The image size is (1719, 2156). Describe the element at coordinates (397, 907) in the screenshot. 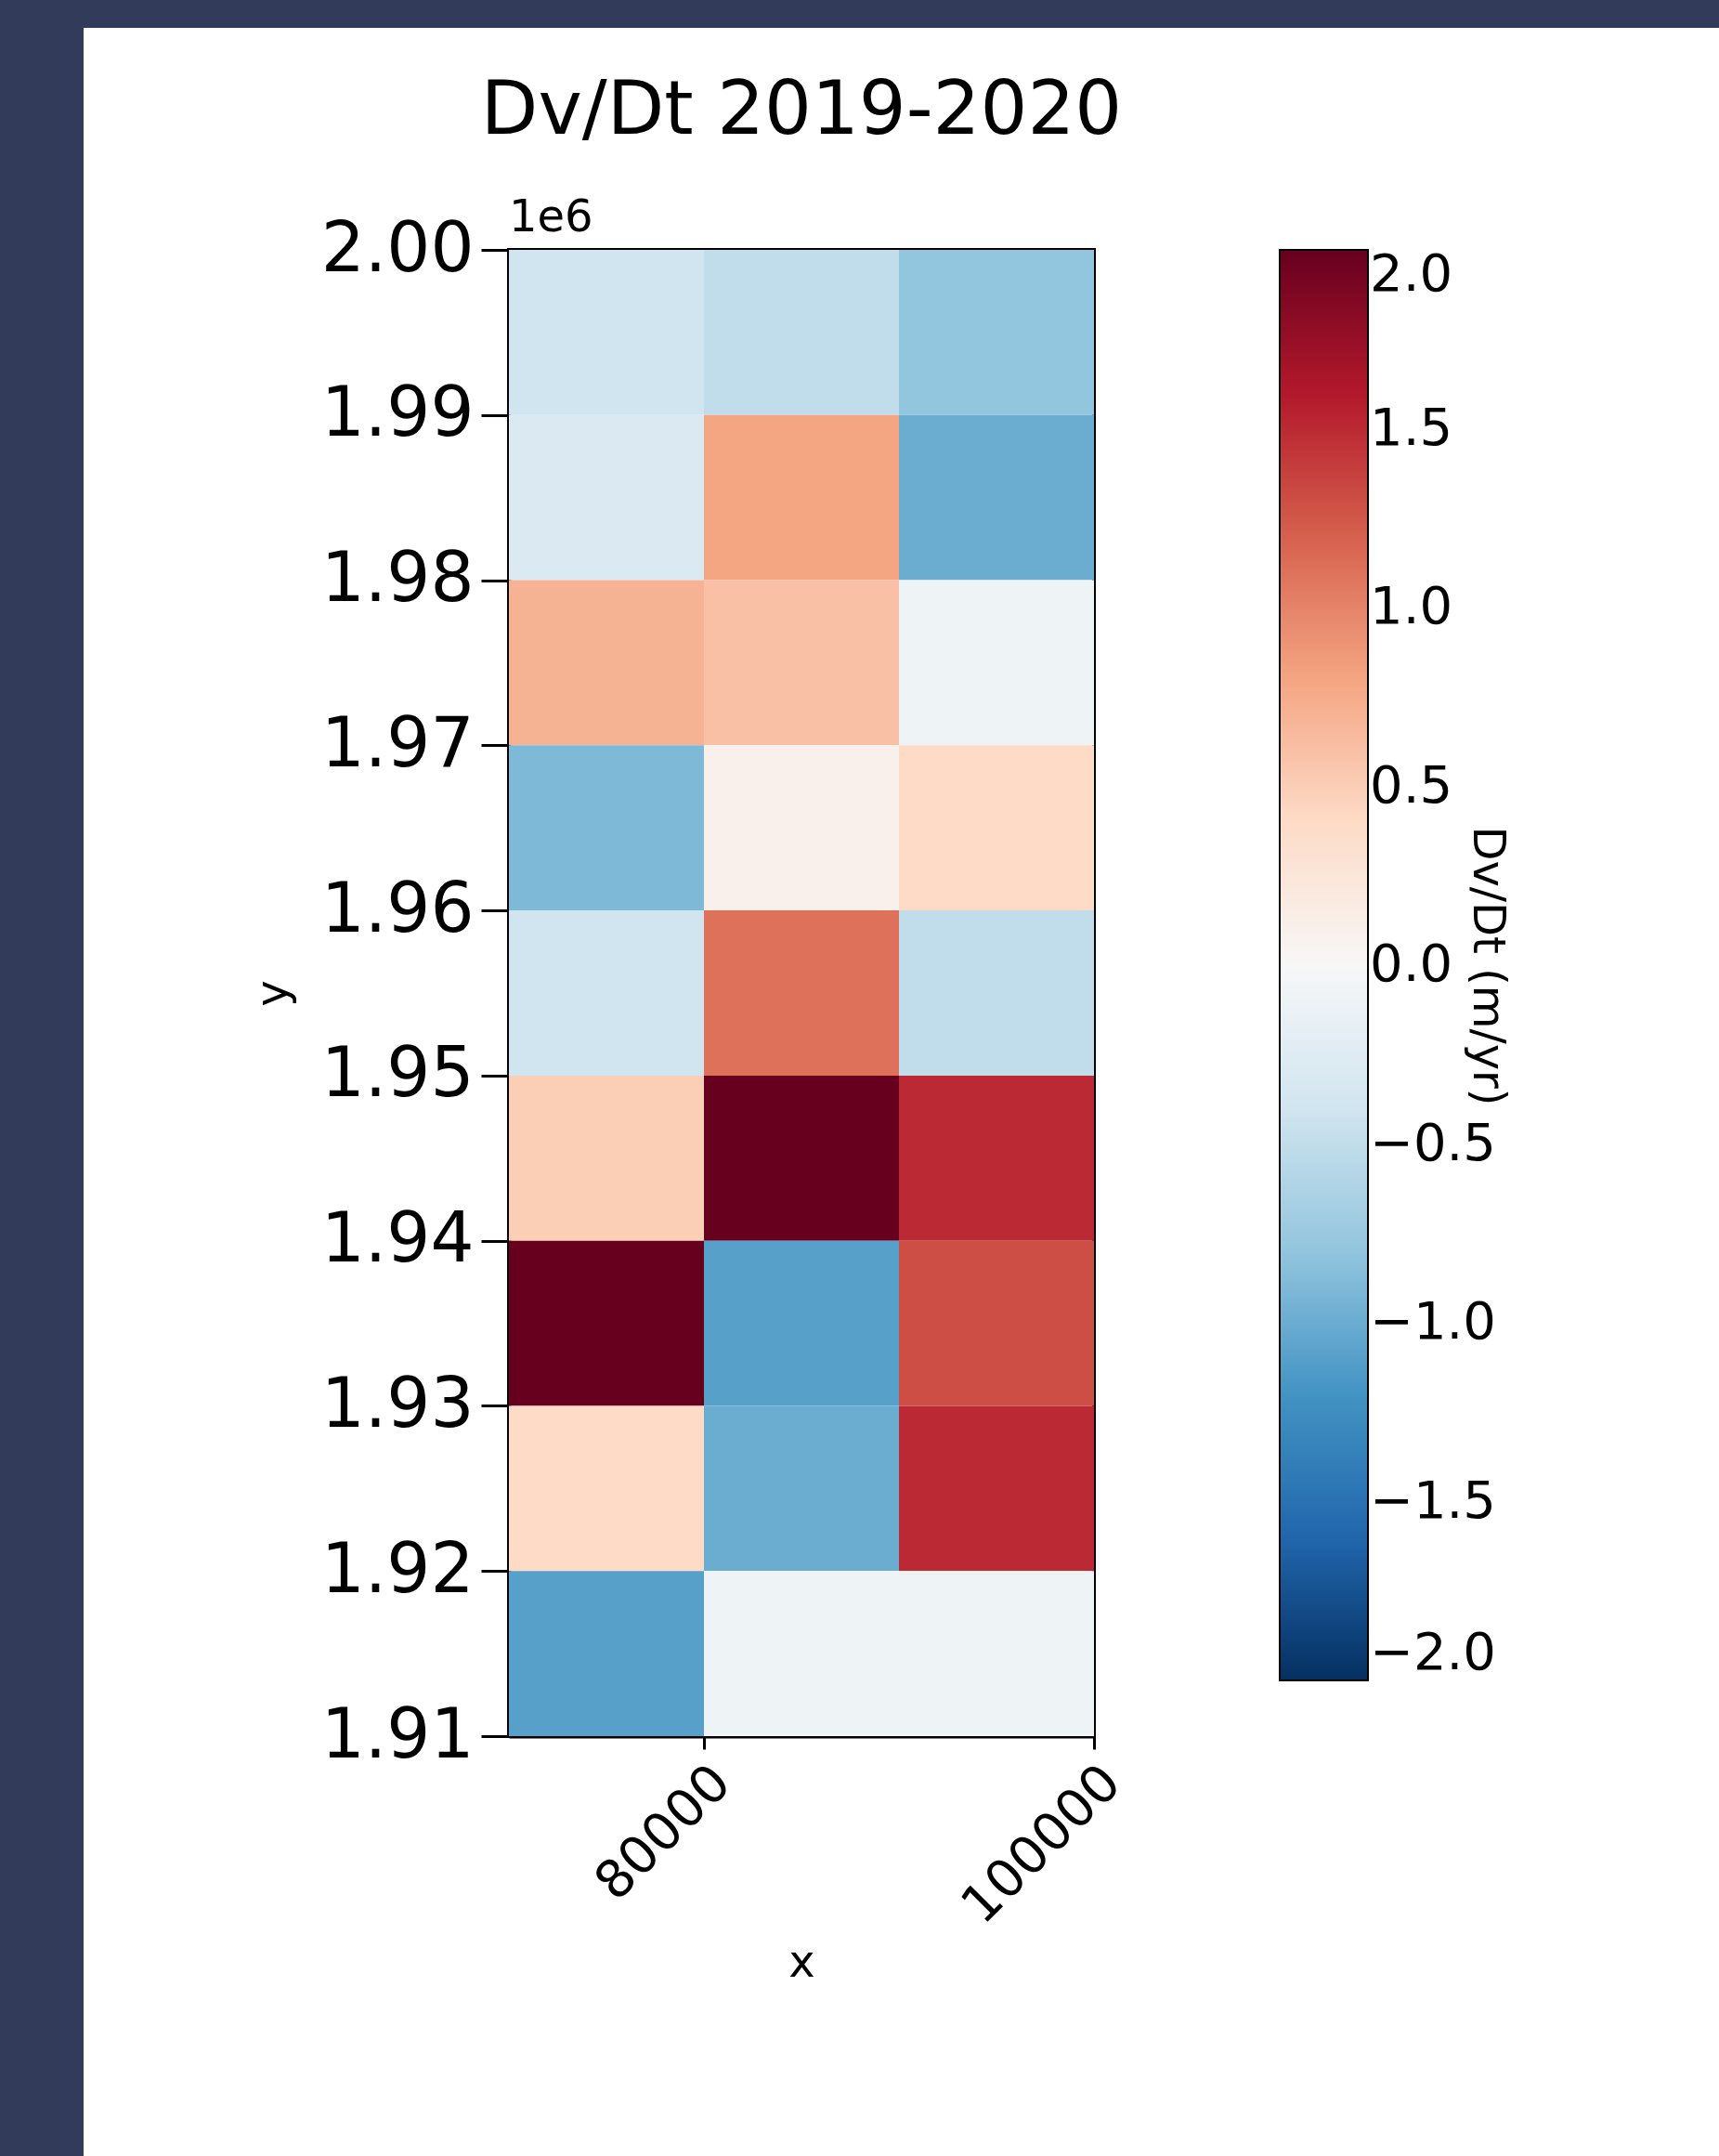

I see `y-tick-label: 1.96` at that location.